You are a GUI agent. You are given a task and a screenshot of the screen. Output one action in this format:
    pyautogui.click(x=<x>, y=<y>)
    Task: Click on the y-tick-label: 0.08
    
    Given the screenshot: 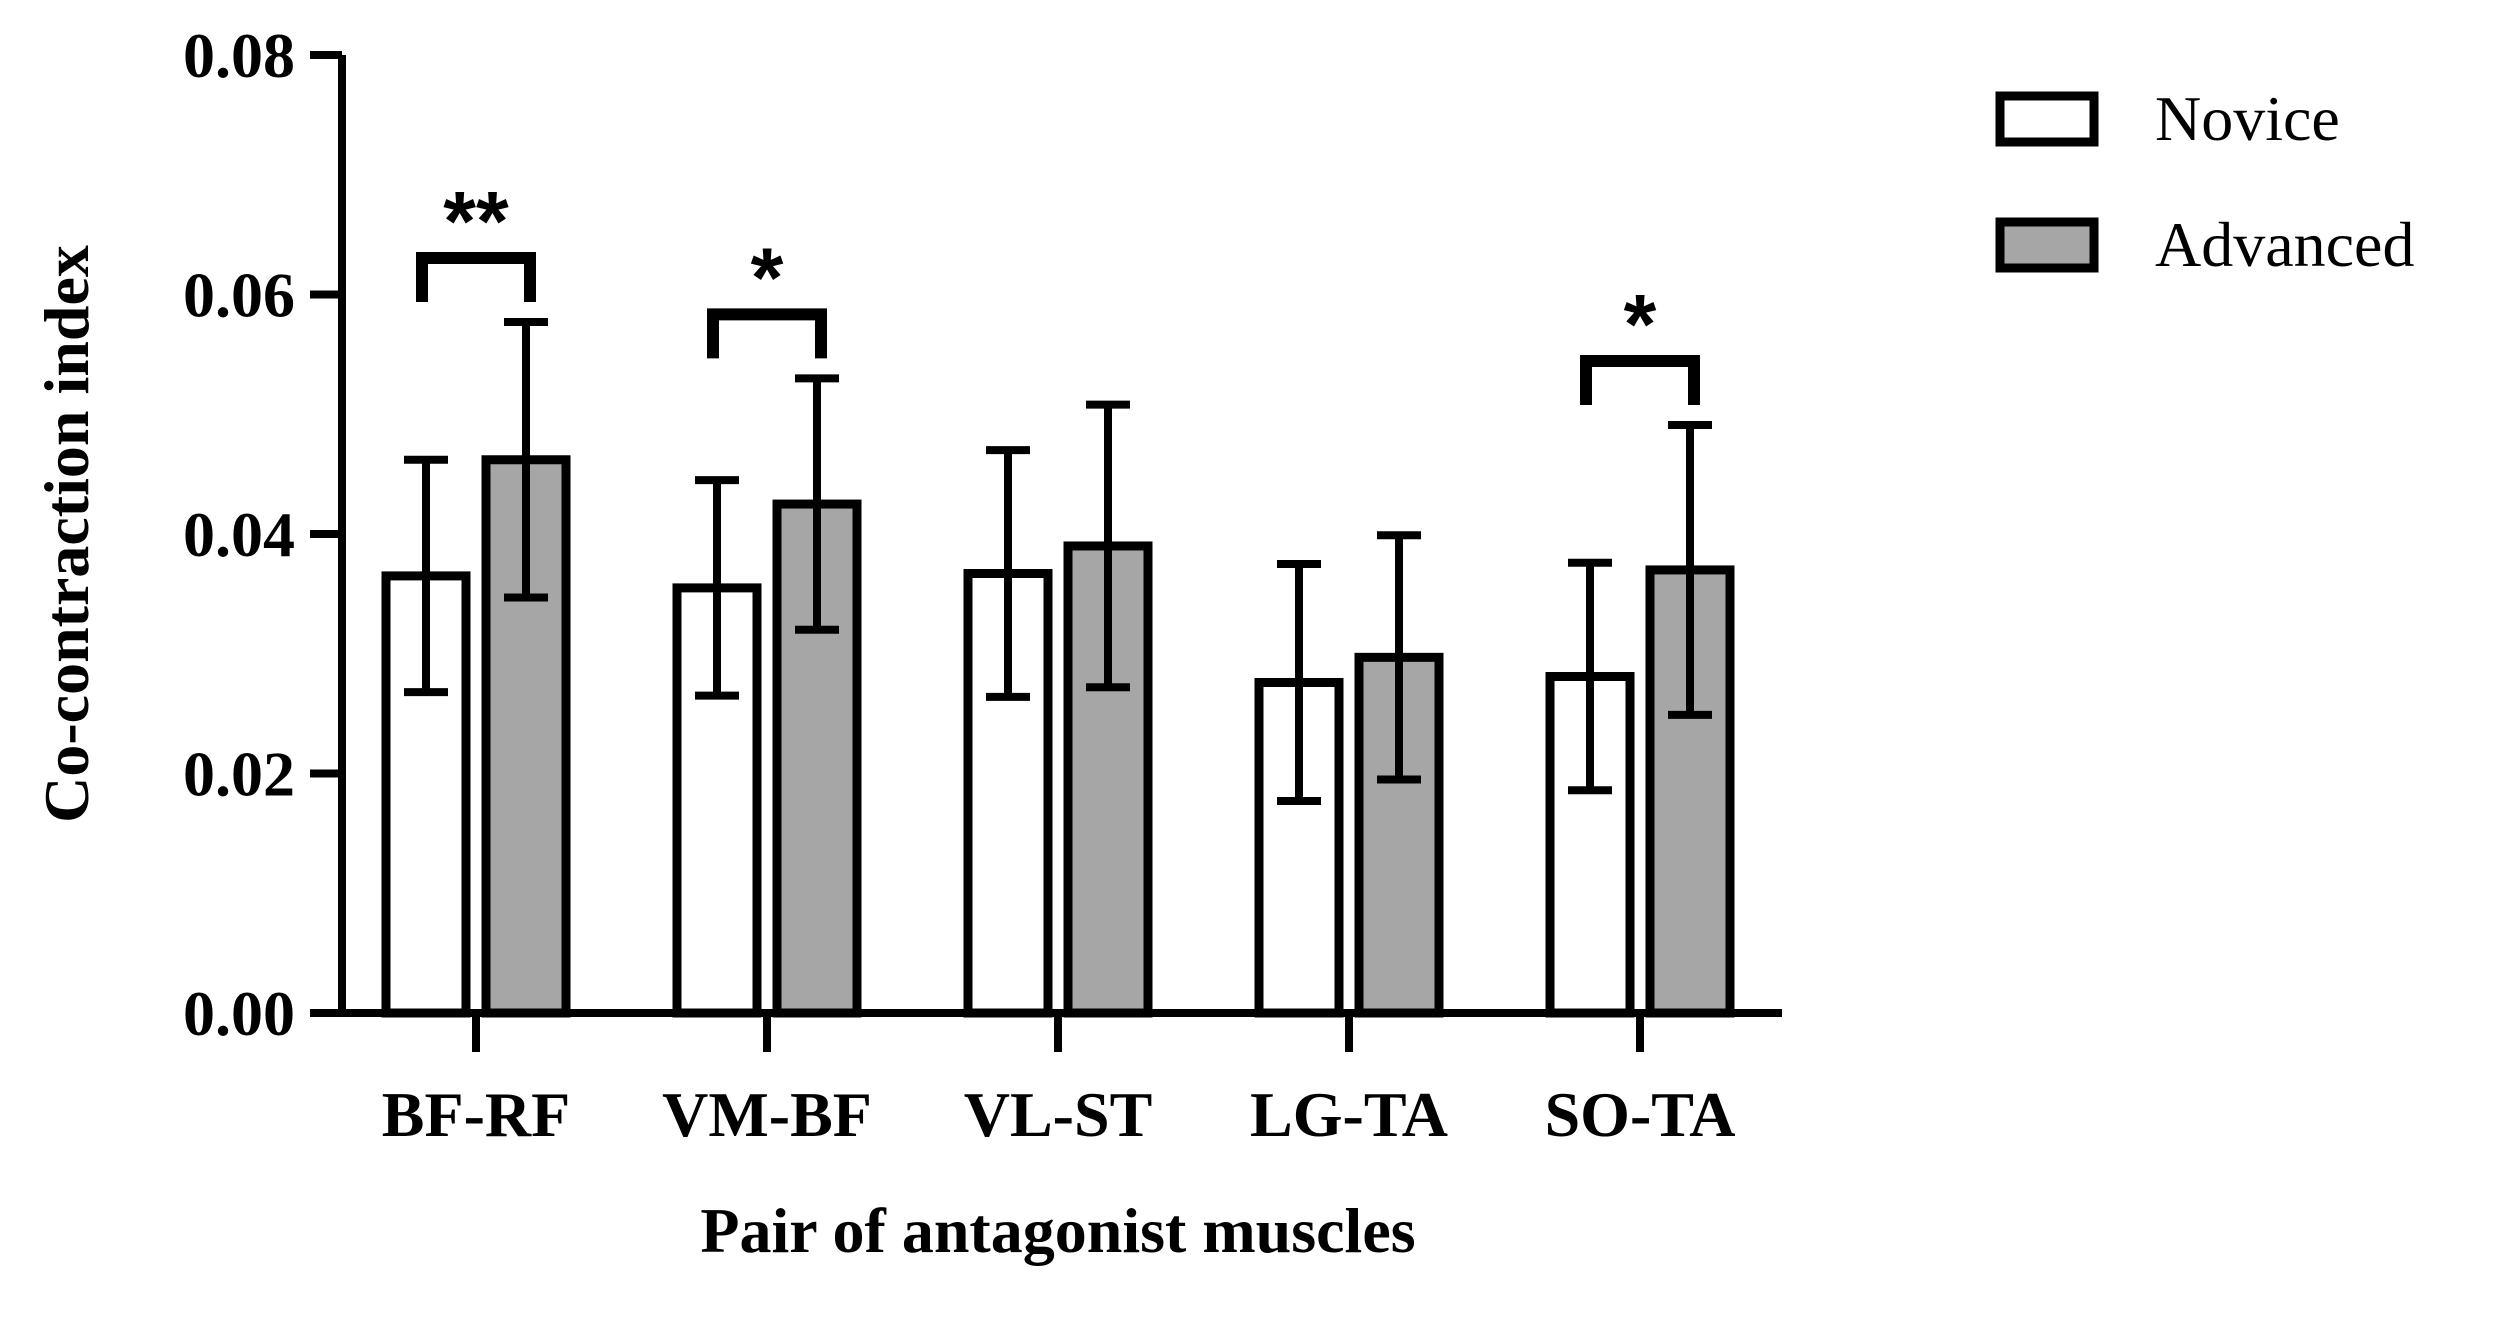 What is the action you would take?
    pyautogui.click(x=239, y=55)
    